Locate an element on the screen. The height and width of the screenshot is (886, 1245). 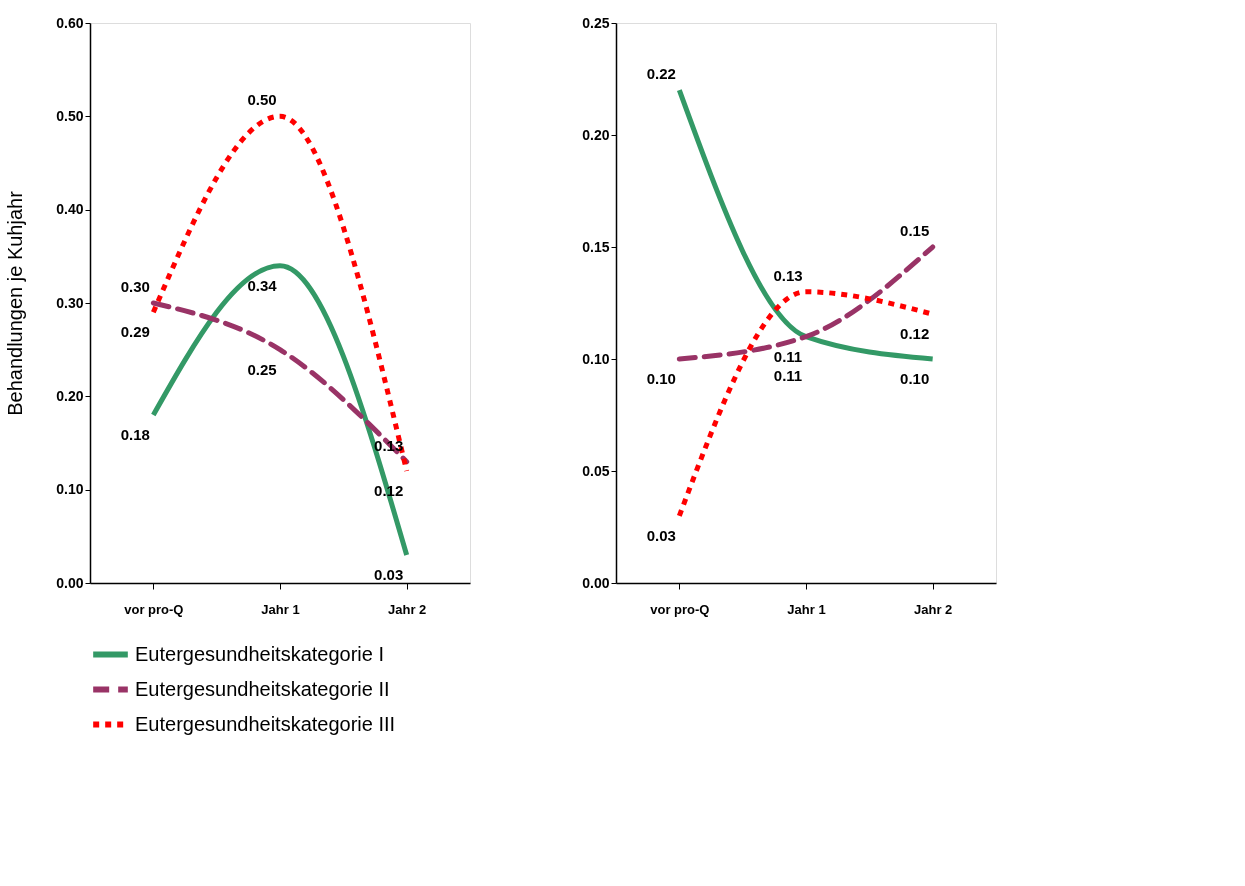
data-label: 0.15 is located at coordinates (915, 230).